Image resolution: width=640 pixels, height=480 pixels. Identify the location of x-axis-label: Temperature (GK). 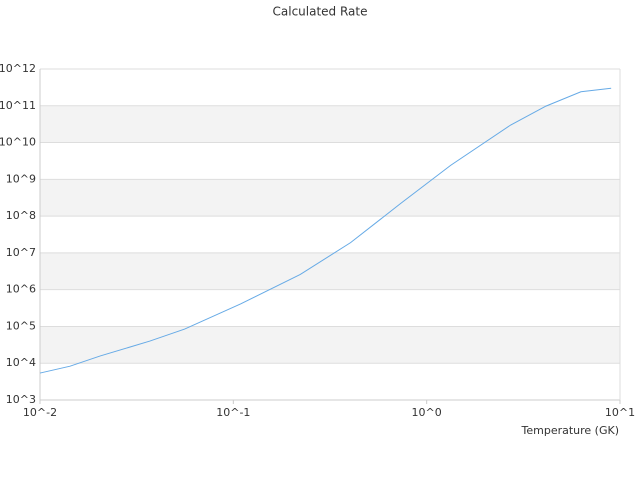
(570, 430).